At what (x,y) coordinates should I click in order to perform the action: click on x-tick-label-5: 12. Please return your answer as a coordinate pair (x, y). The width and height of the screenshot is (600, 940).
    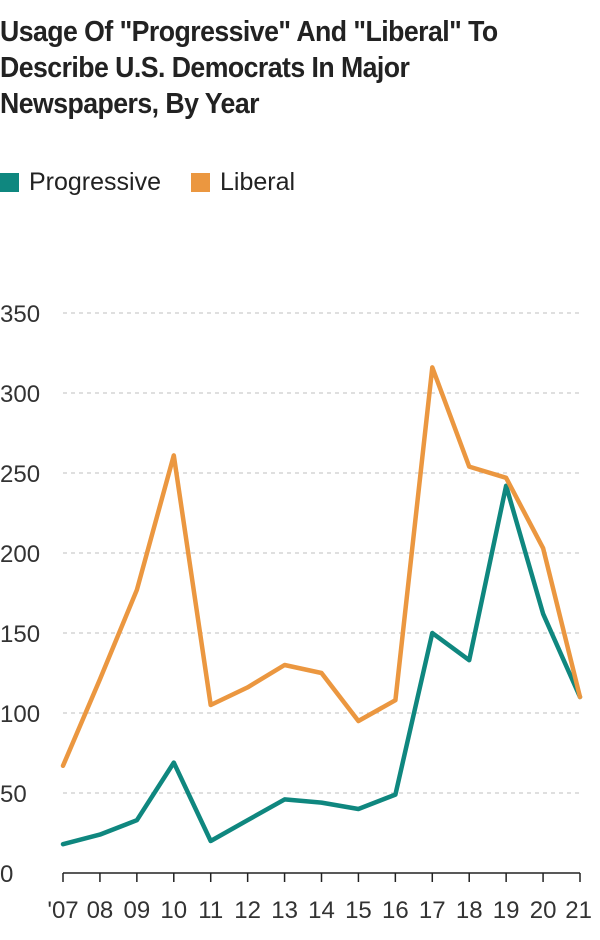
    Looking at the image, I should click on (247, 910).